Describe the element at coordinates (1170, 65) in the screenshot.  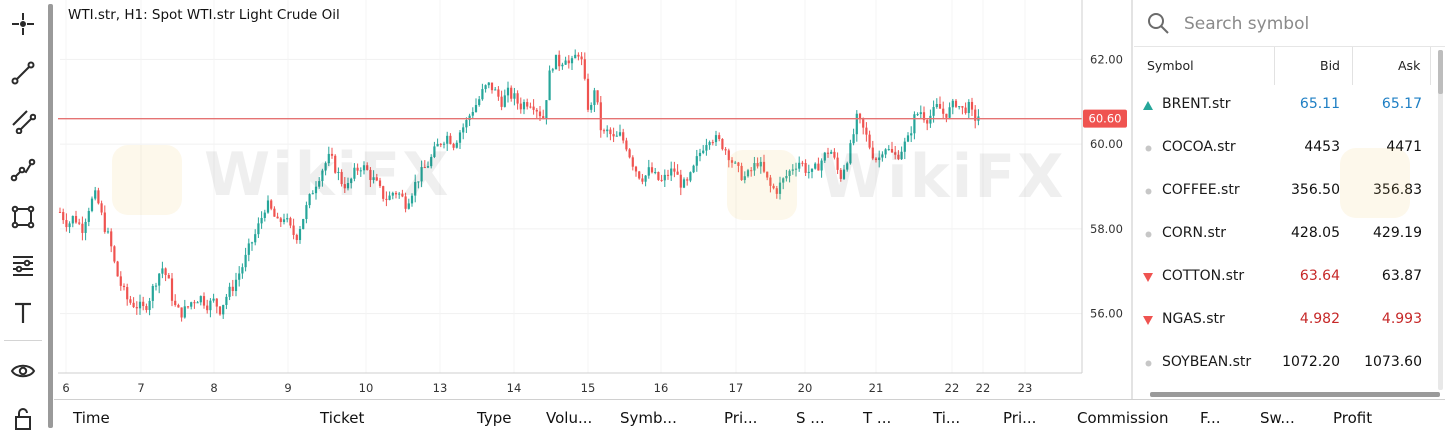
I see `column-symbol: Symbol` at that location.